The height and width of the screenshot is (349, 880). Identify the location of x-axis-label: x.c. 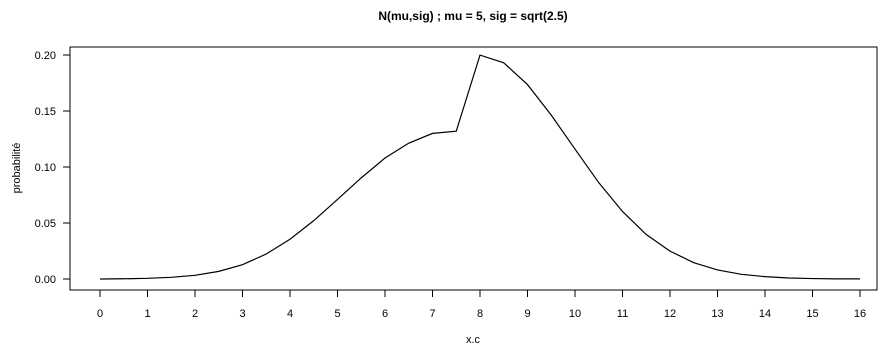
(473, 340).